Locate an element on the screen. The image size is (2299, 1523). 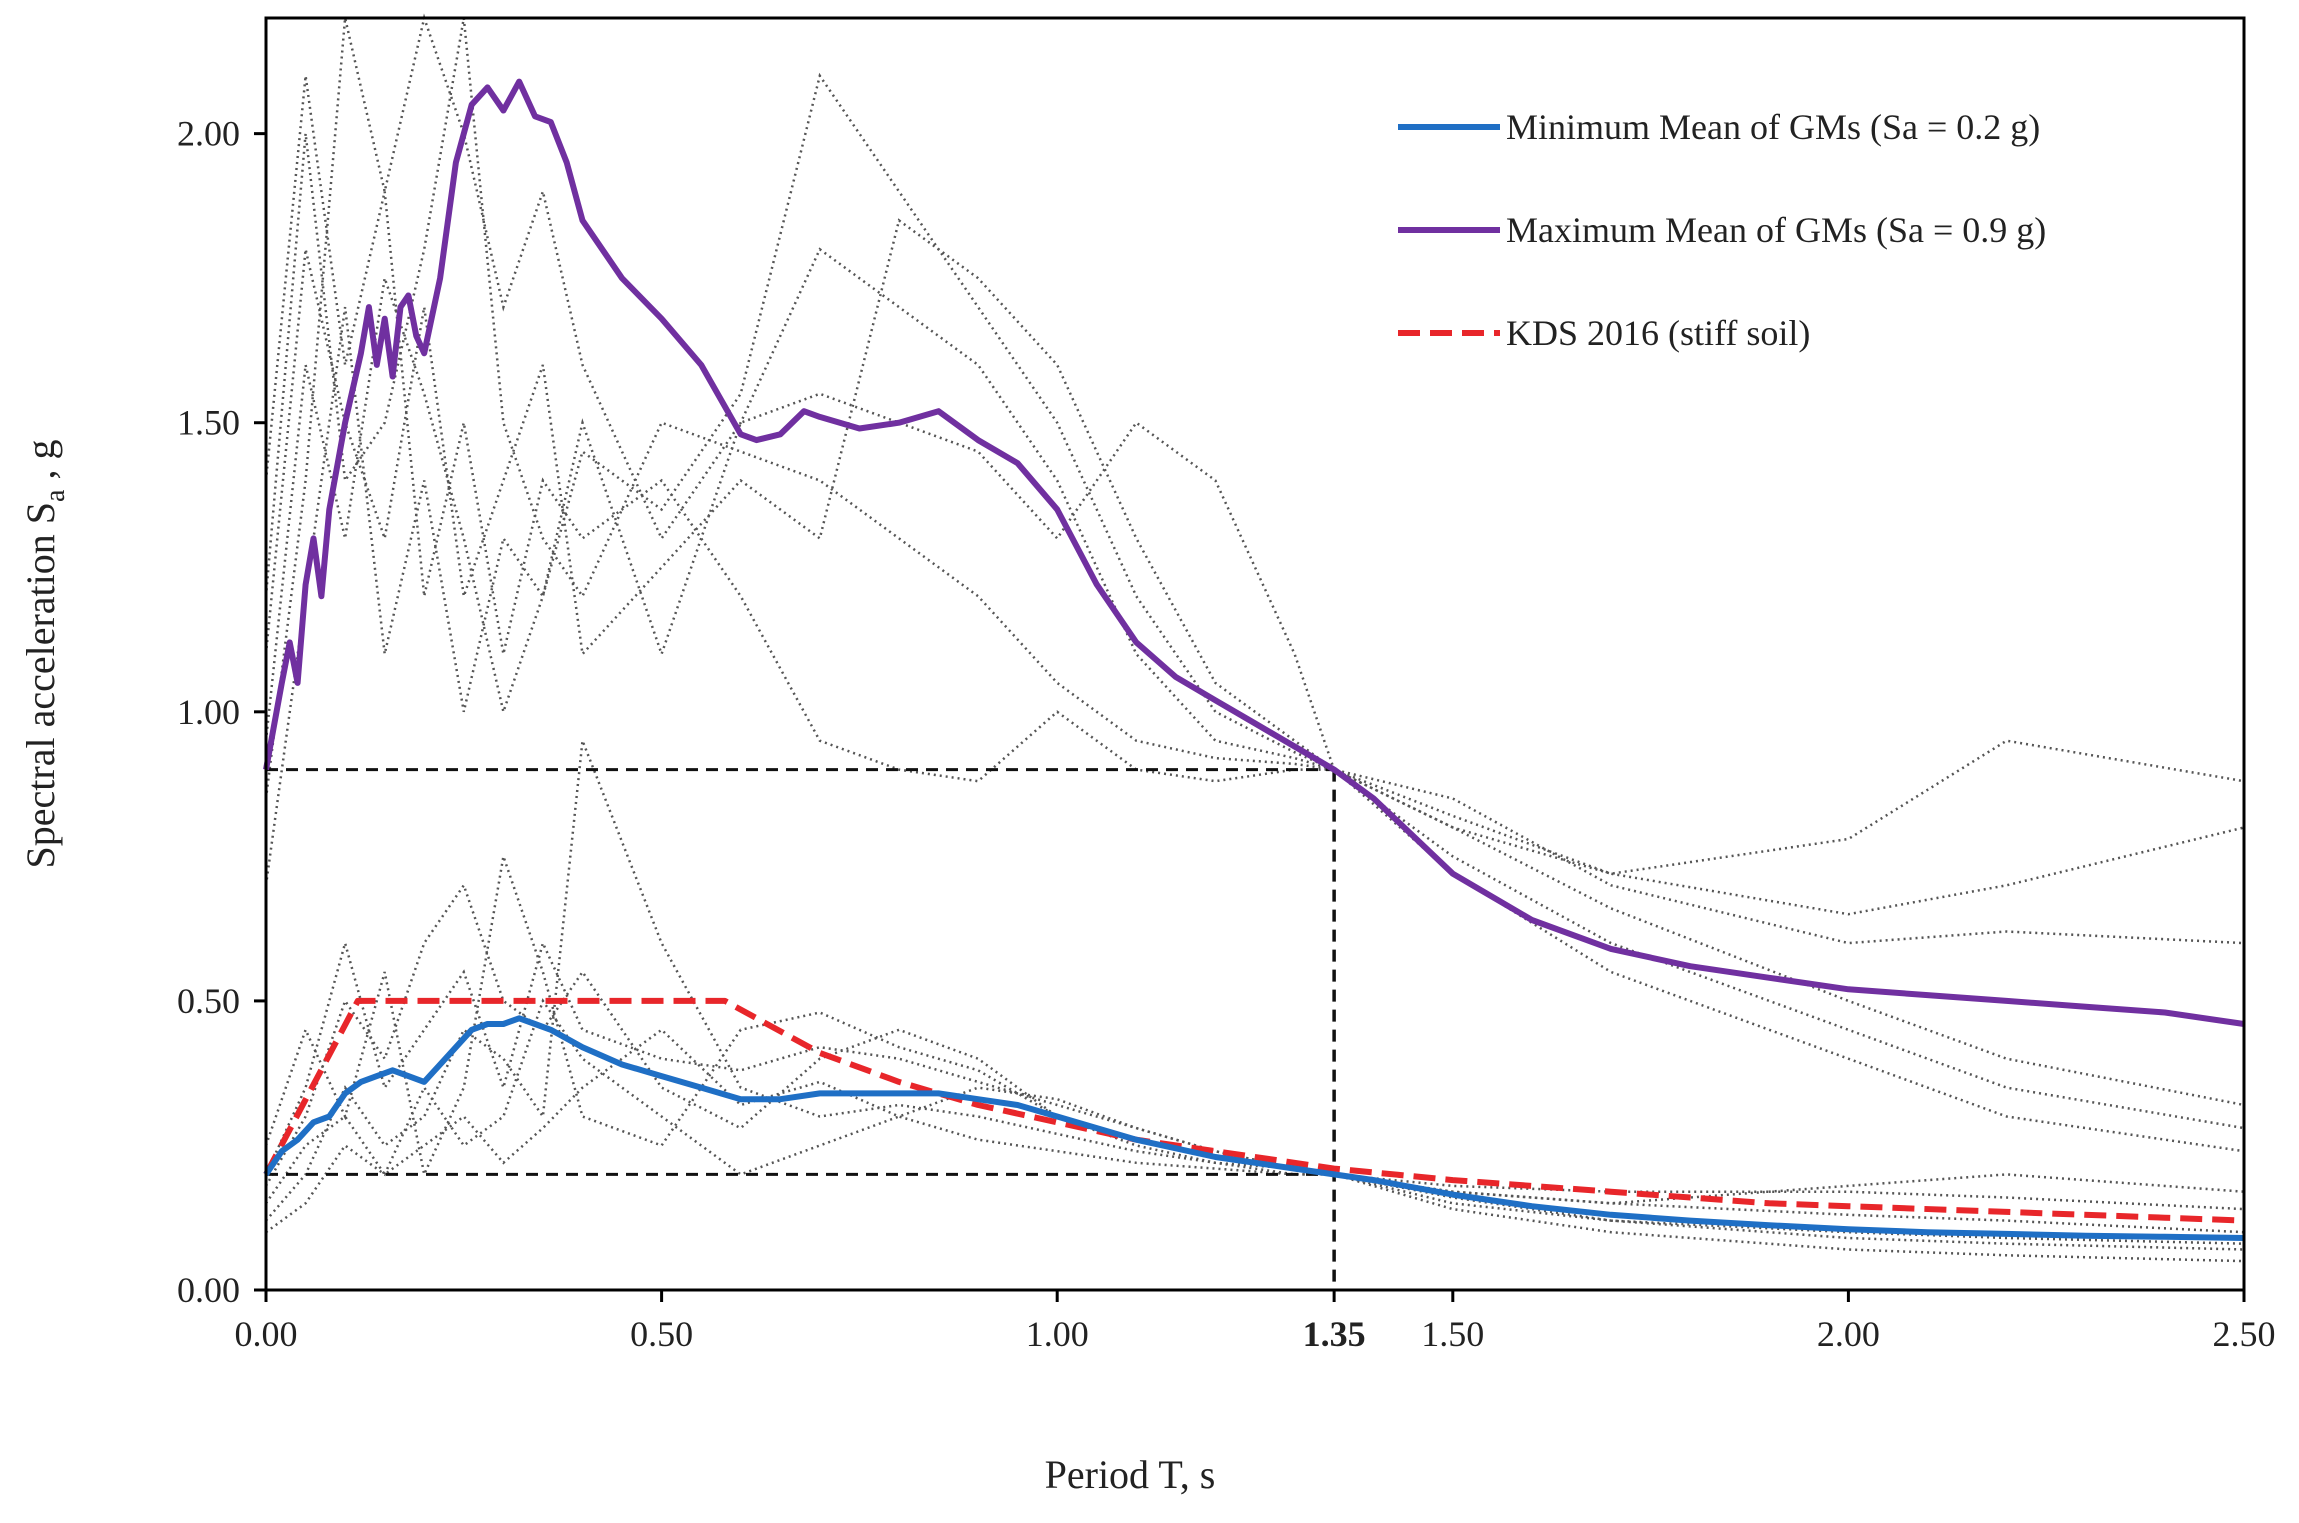
x-tick-label-6: 2.50 is located at coordinates (2244, 1334).